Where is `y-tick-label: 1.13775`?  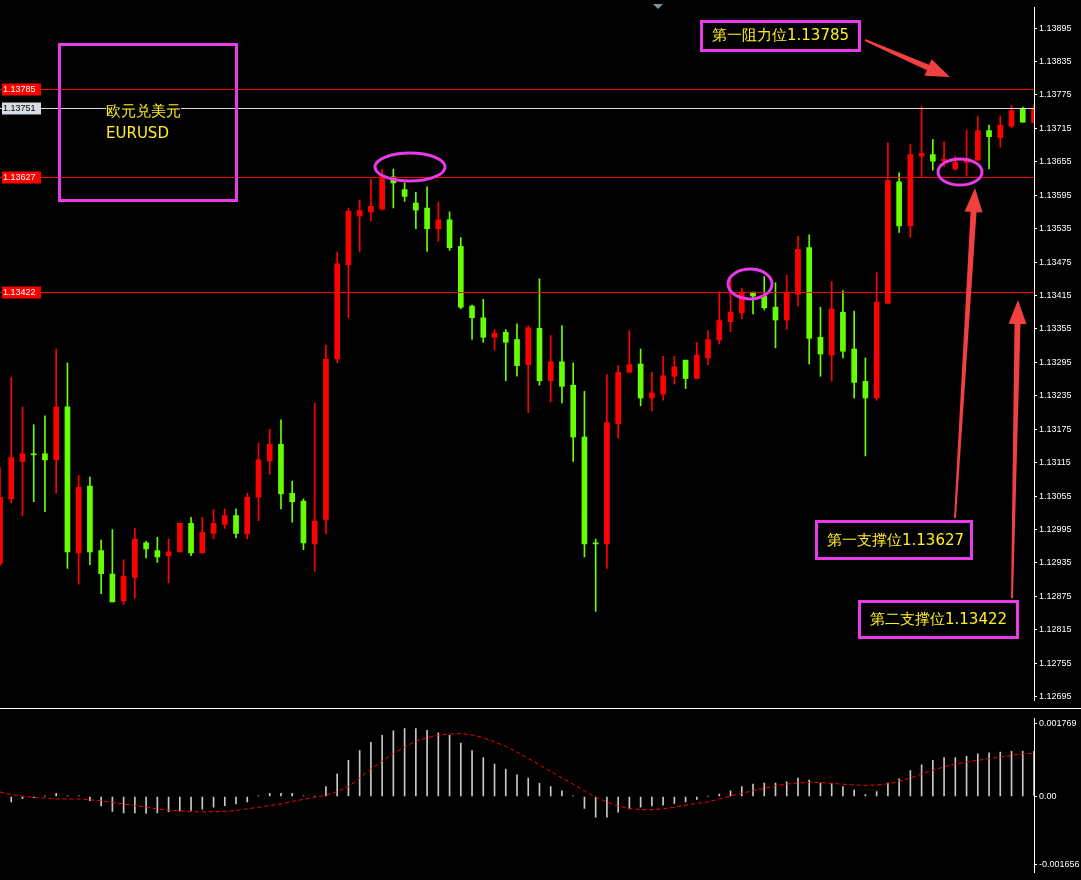
y-tick-label: 1.13775 is located at coordinates (1055, 94).